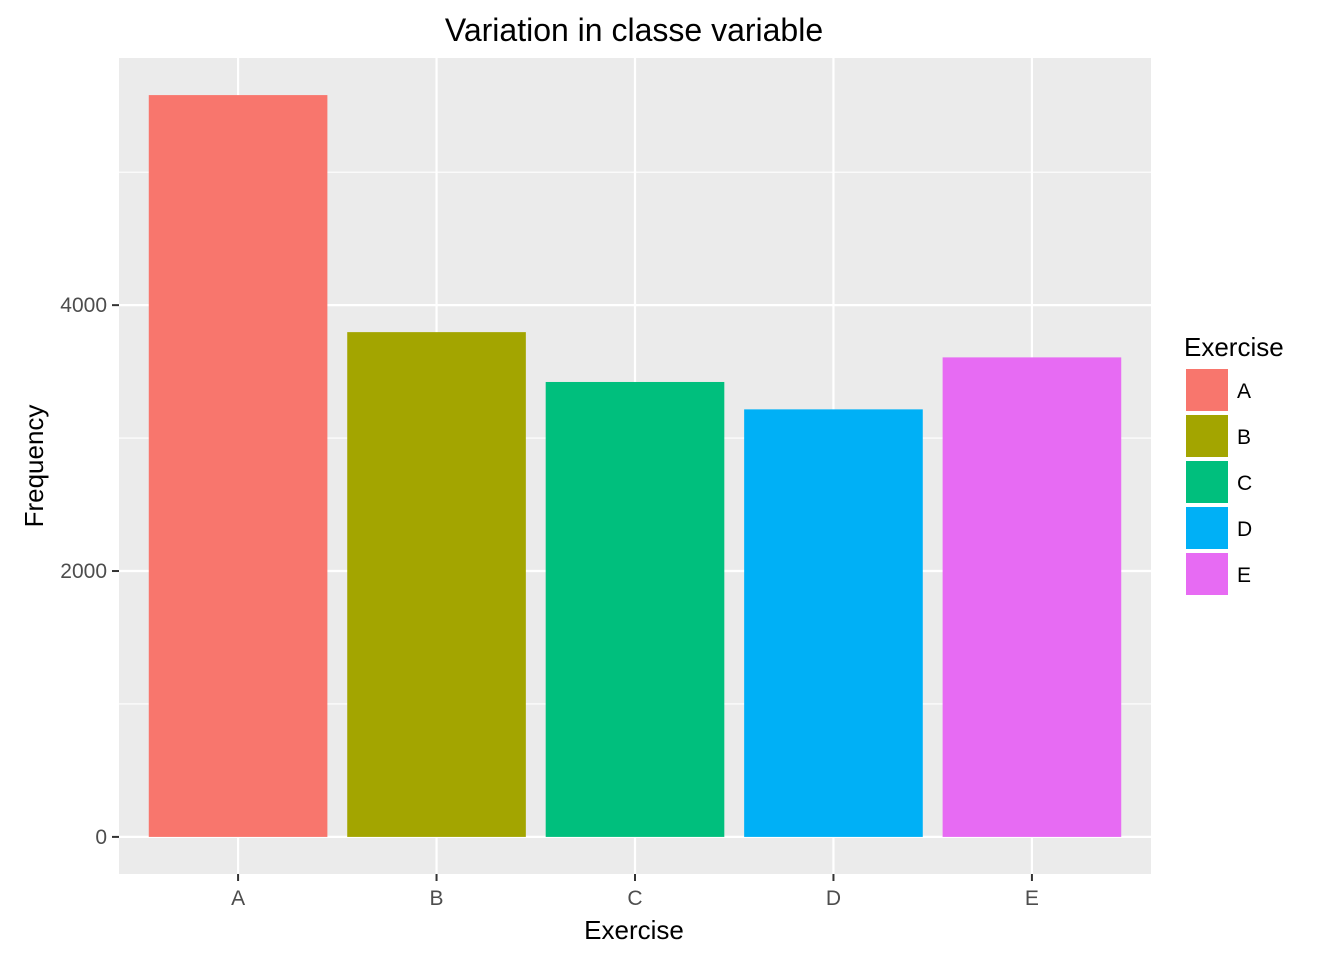 Image resolution: width=1344 pixels, height=960 pixels. I want to click on legend-key-d, so click(1207, 528).